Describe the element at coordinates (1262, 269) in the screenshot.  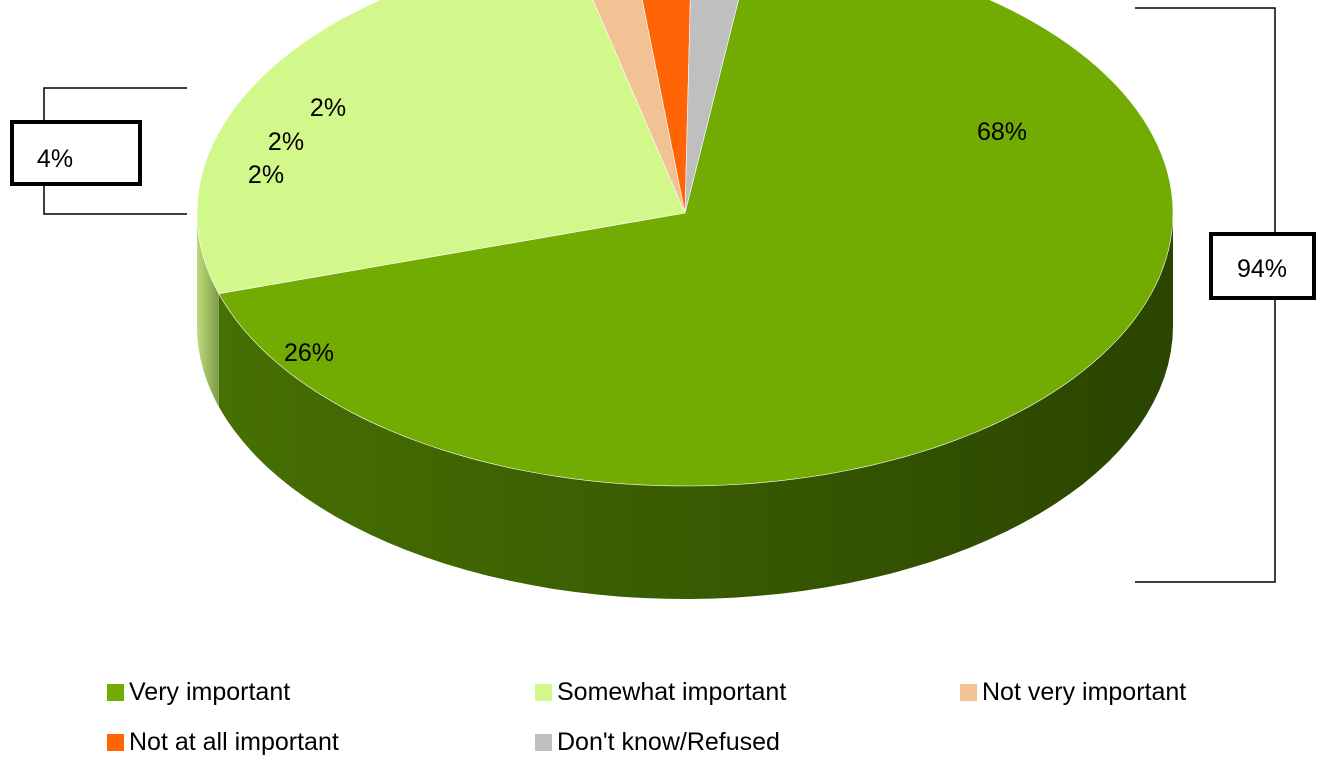
I see `group-label-right: 94%` at that location.